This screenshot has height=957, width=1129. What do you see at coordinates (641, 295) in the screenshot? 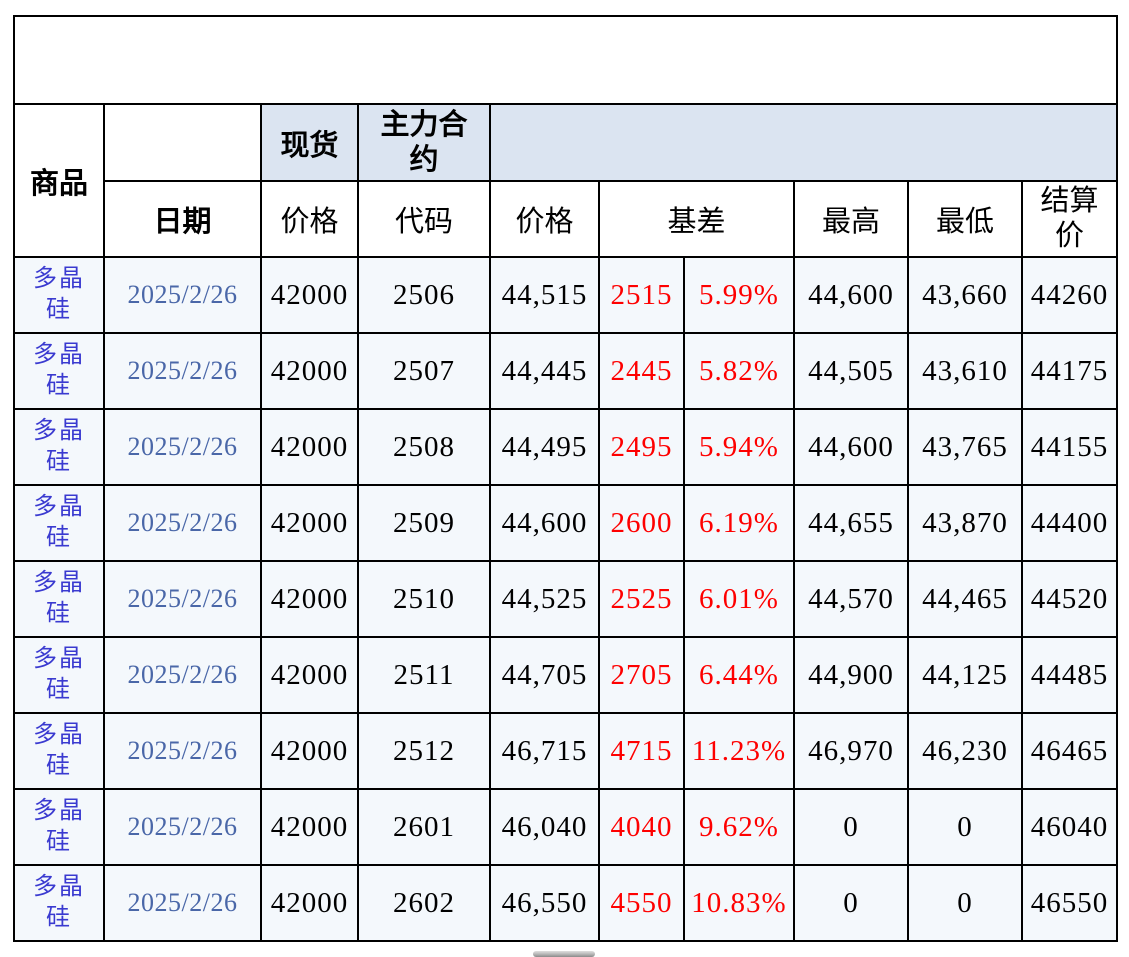
I see `basis-value-cell: 2515` at bounding box center [641, 295].